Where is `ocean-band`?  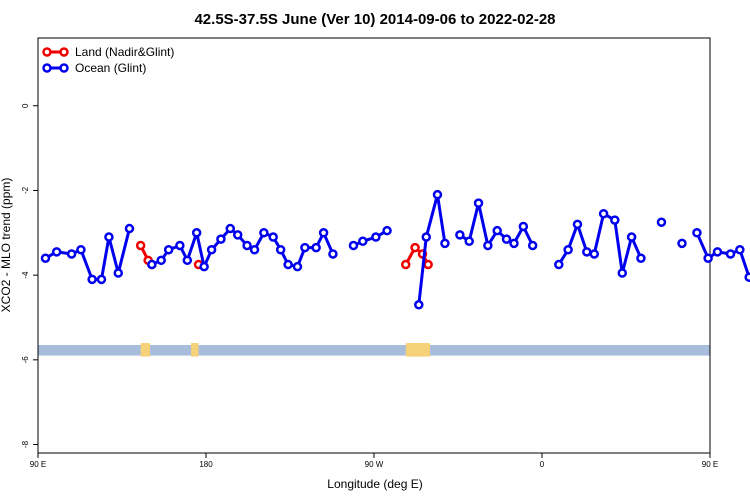 ocean-band is located at coordinates (374, 350).